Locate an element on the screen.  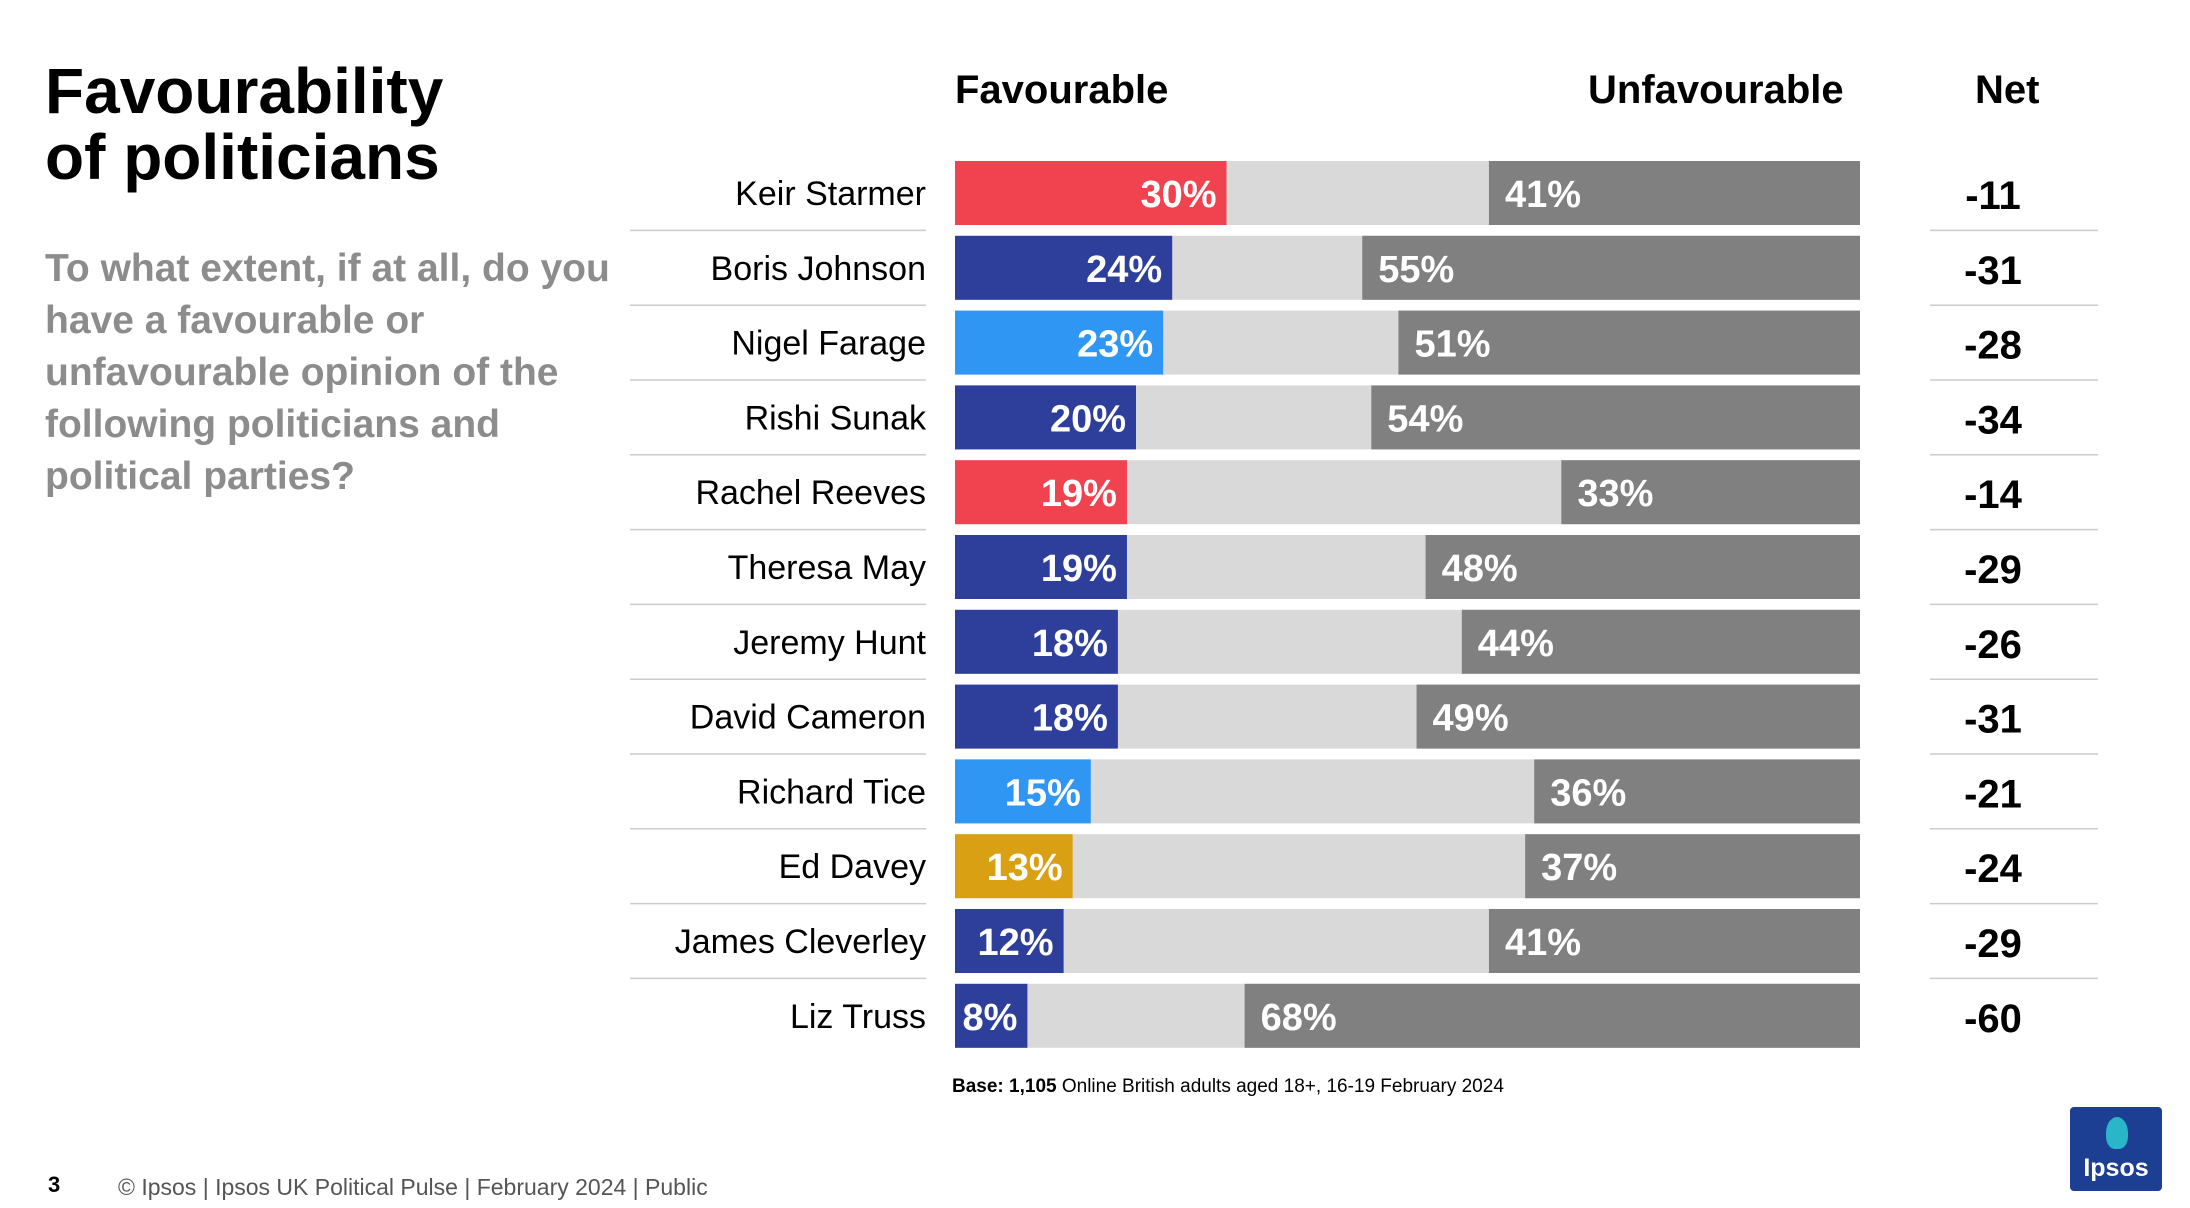
favourable-header: Favourable is located at coordinates (1062, 90).